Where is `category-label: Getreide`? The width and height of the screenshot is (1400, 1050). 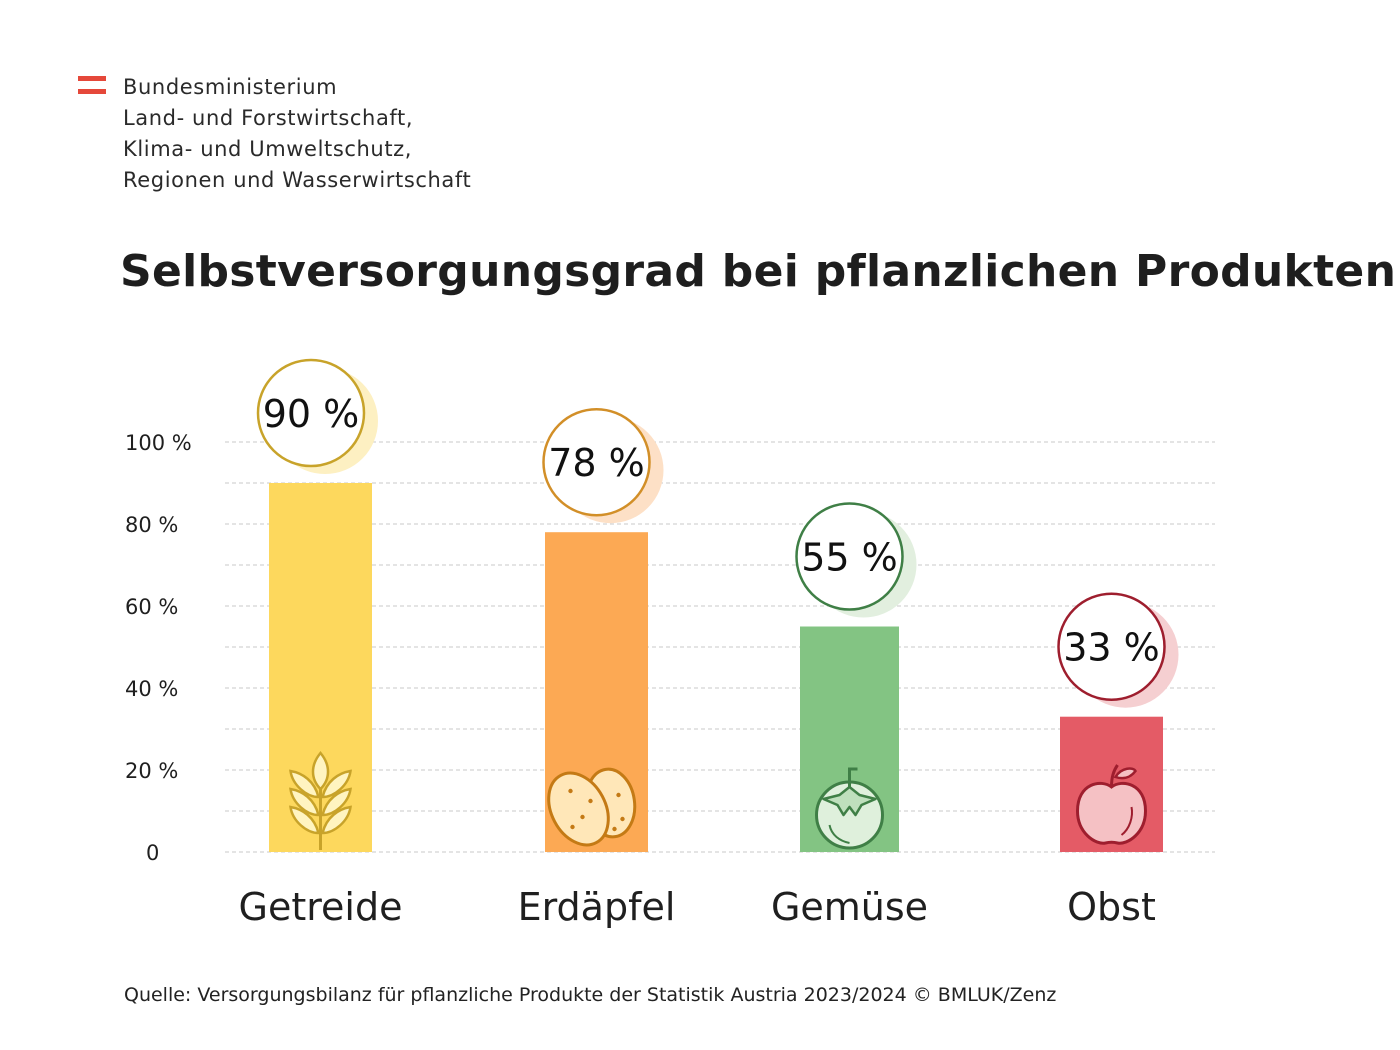 category-label: Getreide is located at coordinates (321, 907).